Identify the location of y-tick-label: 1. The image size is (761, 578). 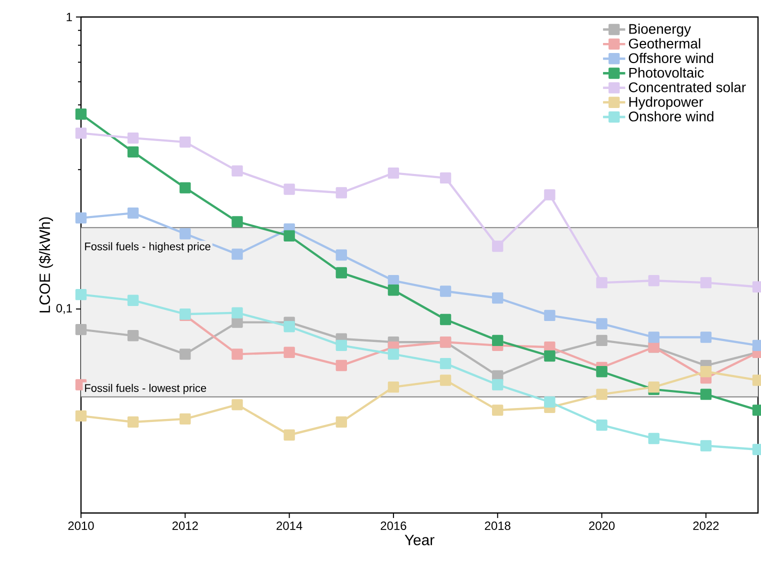
(69, 17).